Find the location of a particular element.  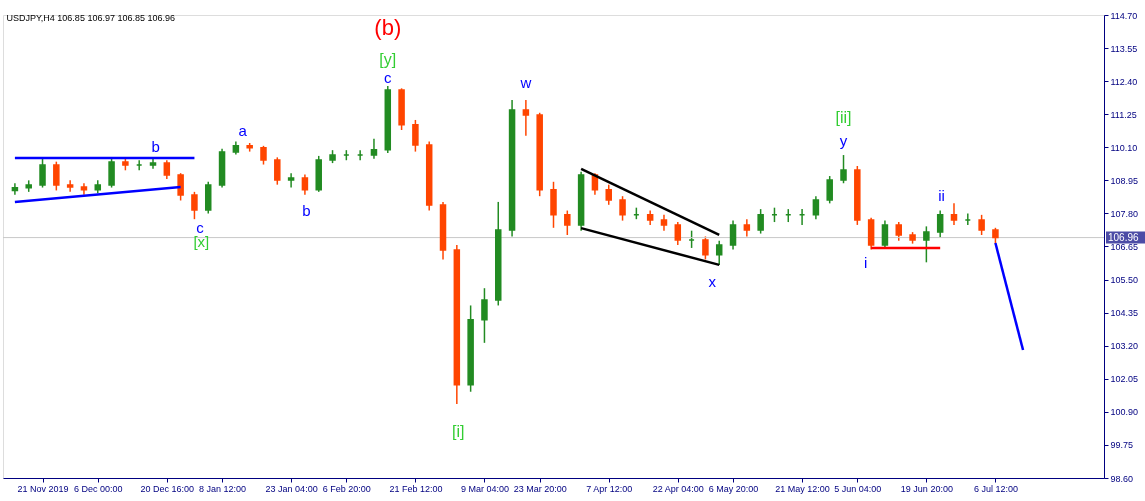

annotation: a is located at coordinates (243, 130).